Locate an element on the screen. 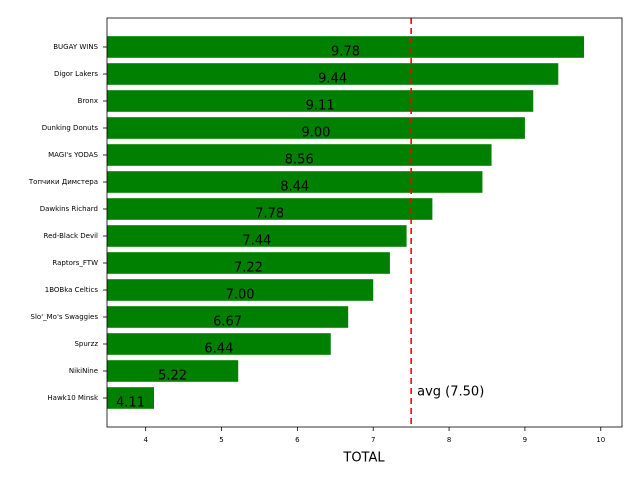 This screenshot has height=480, width=640. avg-label: avg (7.50) is located at coordinates (450, 392).